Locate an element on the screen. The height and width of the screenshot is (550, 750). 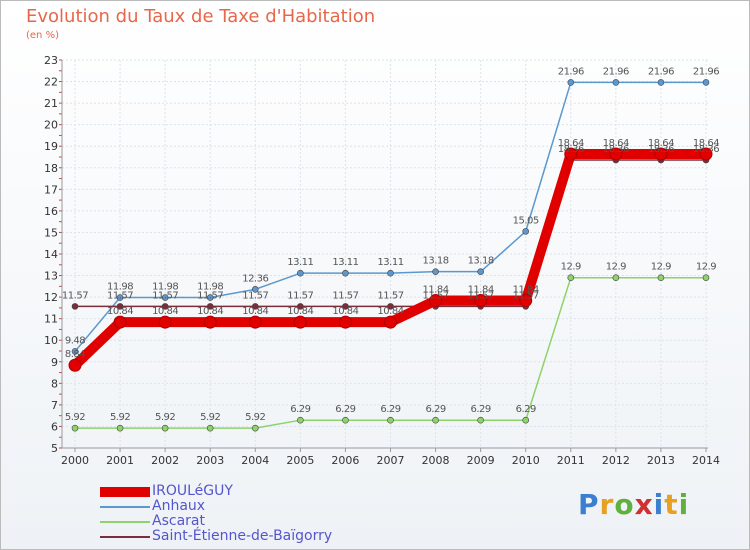
y-tick-label: 11 is located at coordinates (51, 319).